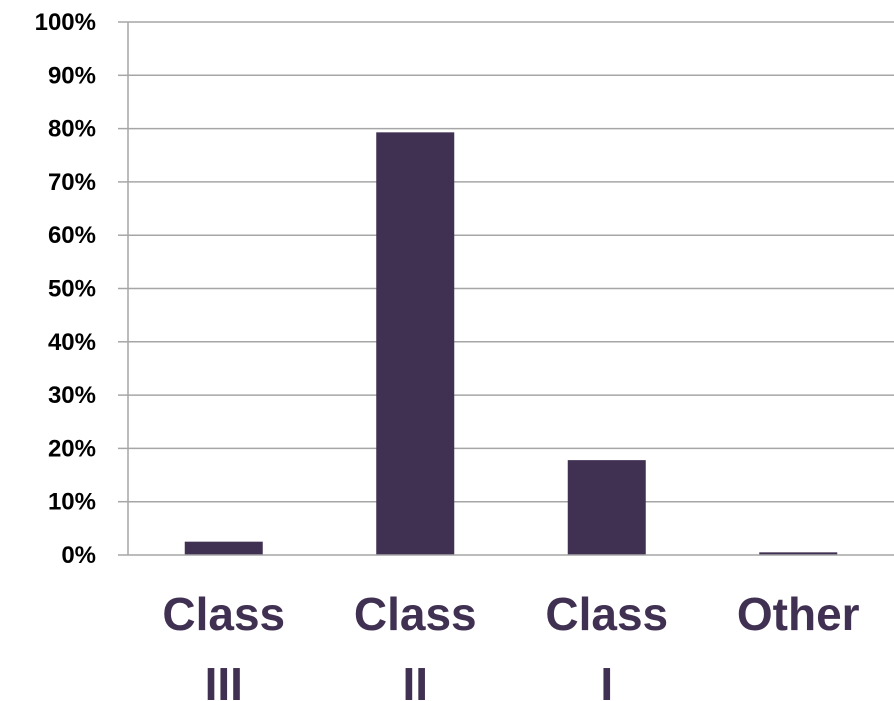 The image size is (894, 701). I want to click on y-tick-label: 90%, so click(72, 75).